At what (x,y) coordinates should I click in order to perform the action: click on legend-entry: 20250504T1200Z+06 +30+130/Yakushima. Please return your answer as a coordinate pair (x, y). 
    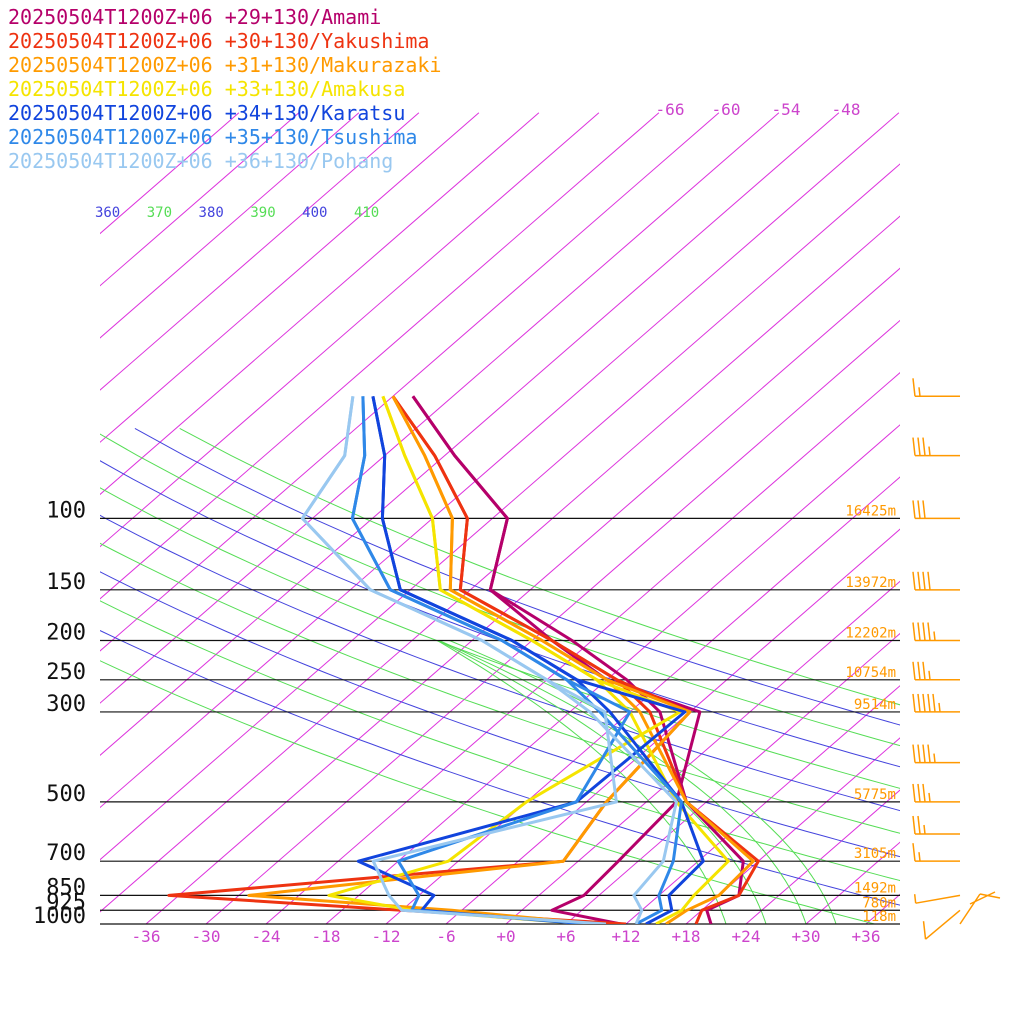
    Looking at the image, I should click on (218, 41).